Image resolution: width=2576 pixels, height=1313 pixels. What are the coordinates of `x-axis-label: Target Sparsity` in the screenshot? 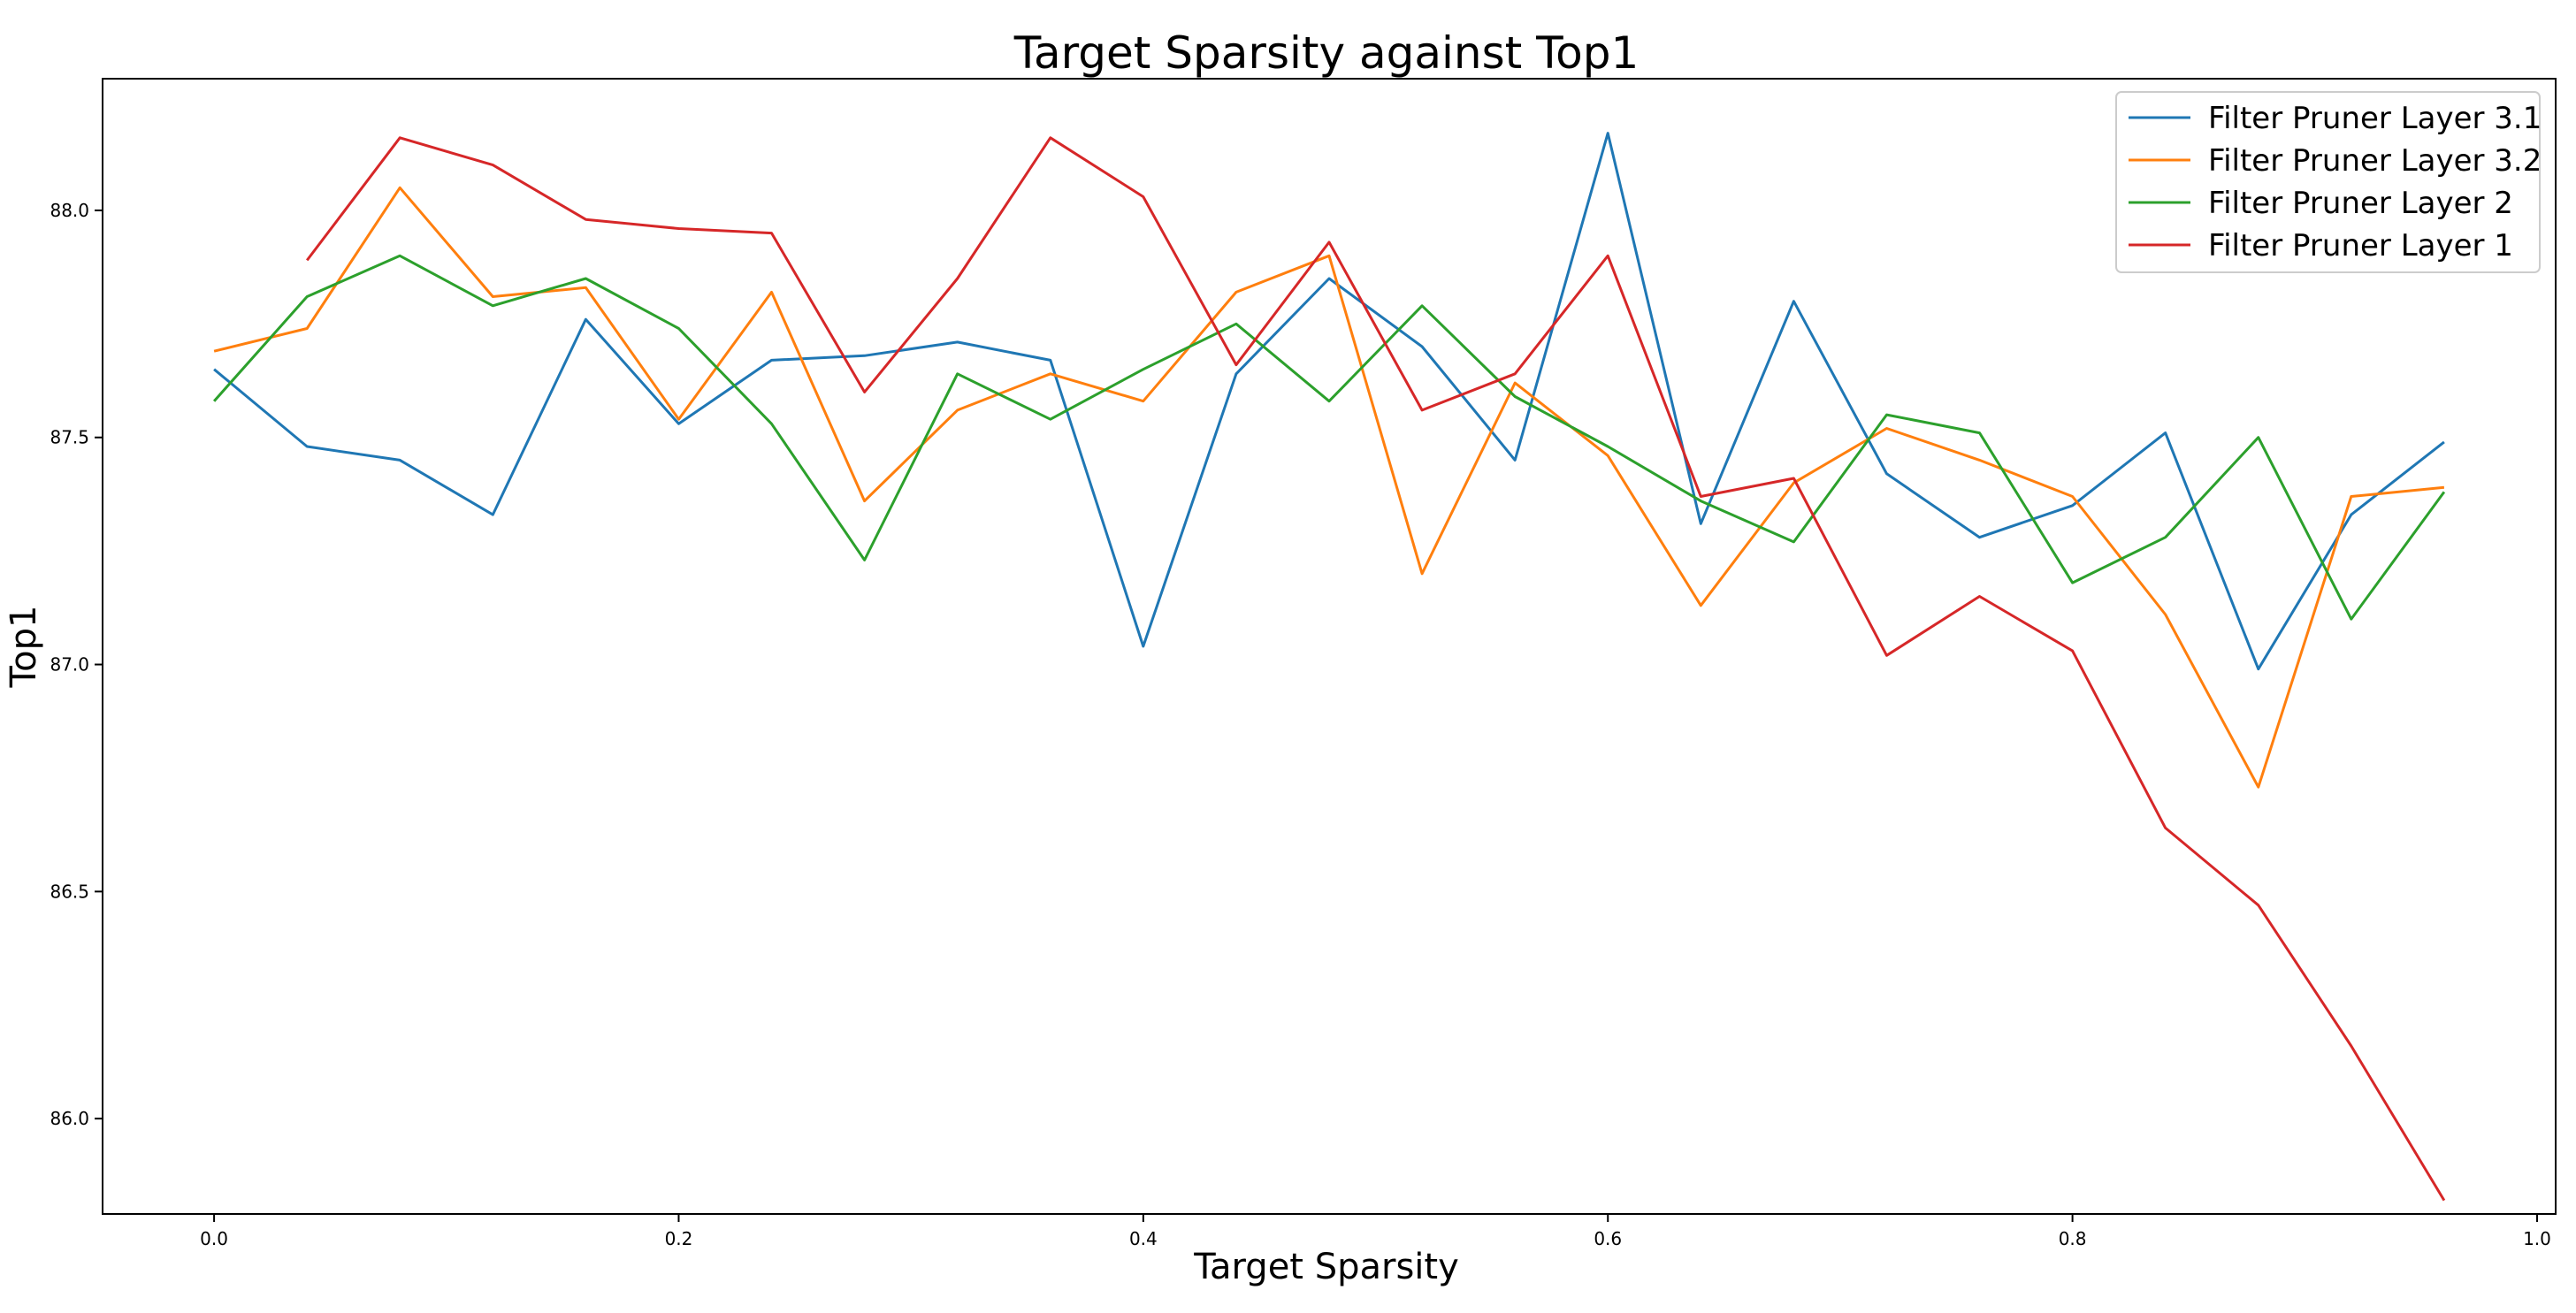 It's located at (1326, 1267).